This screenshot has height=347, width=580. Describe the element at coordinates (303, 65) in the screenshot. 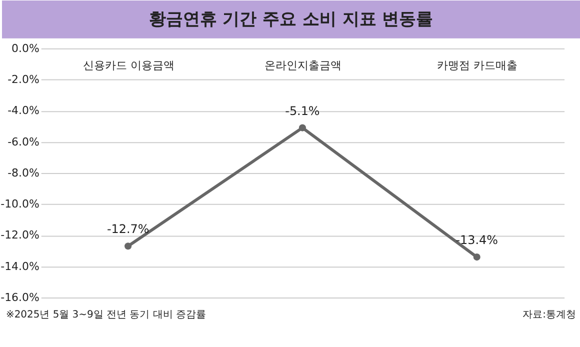

I see `x-tick-label: 온라인지출금액` at that location.